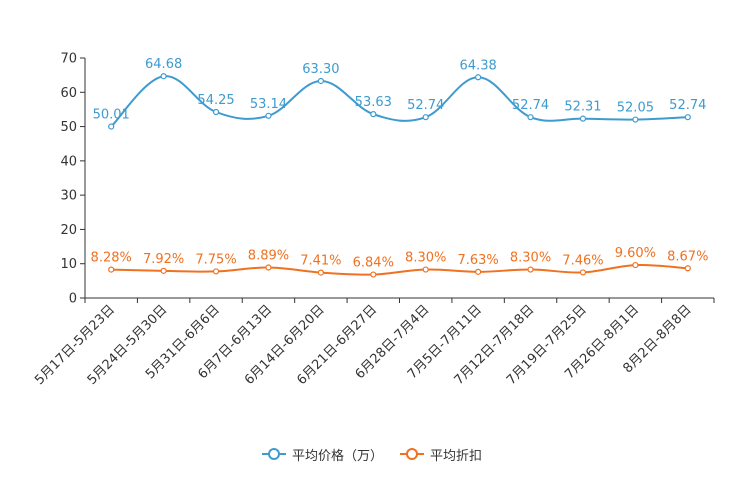 The height and width of the screenshot is (496, 744). What do you see at coordinates (412, 454) in the screenshot?
I see `legend-discount-marker-icon` at bounding box center [412, 454].